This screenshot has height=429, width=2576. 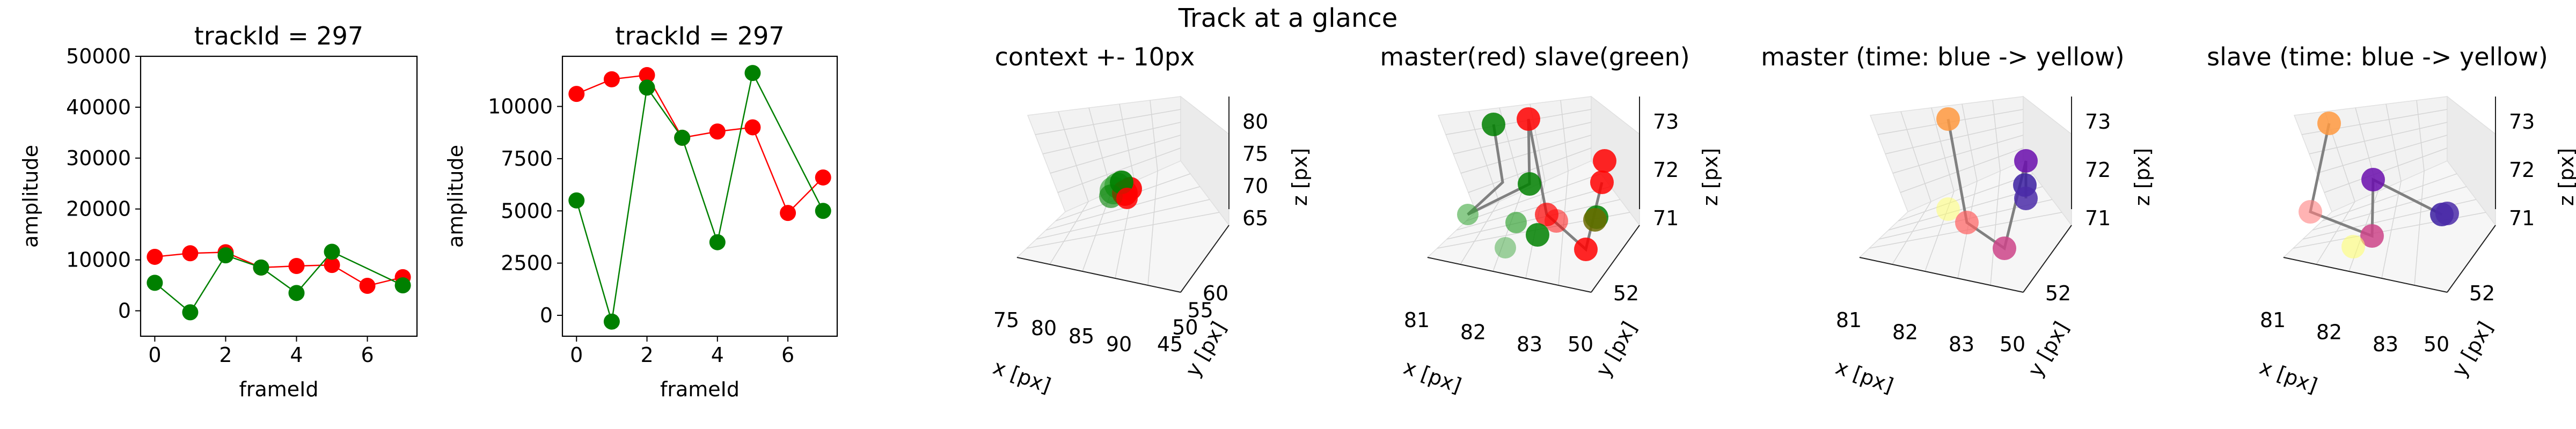 I want to click on ms-markers, so click(x=1536, y=184).